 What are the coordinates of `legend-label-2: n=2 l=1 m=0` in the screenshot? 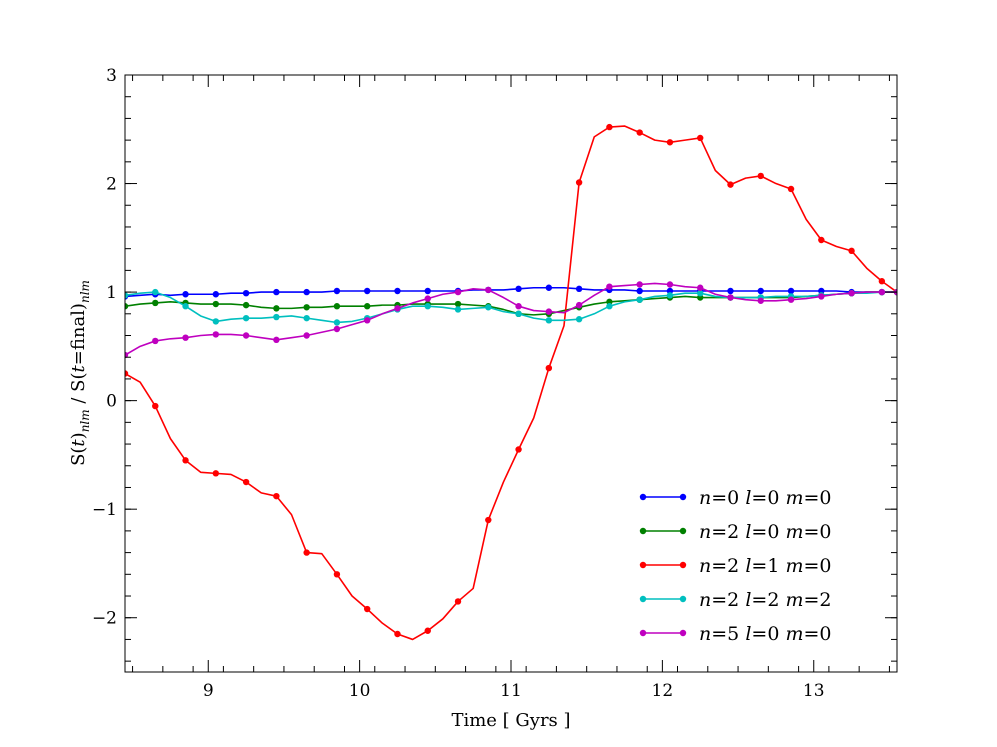 It's located at (765, 566).